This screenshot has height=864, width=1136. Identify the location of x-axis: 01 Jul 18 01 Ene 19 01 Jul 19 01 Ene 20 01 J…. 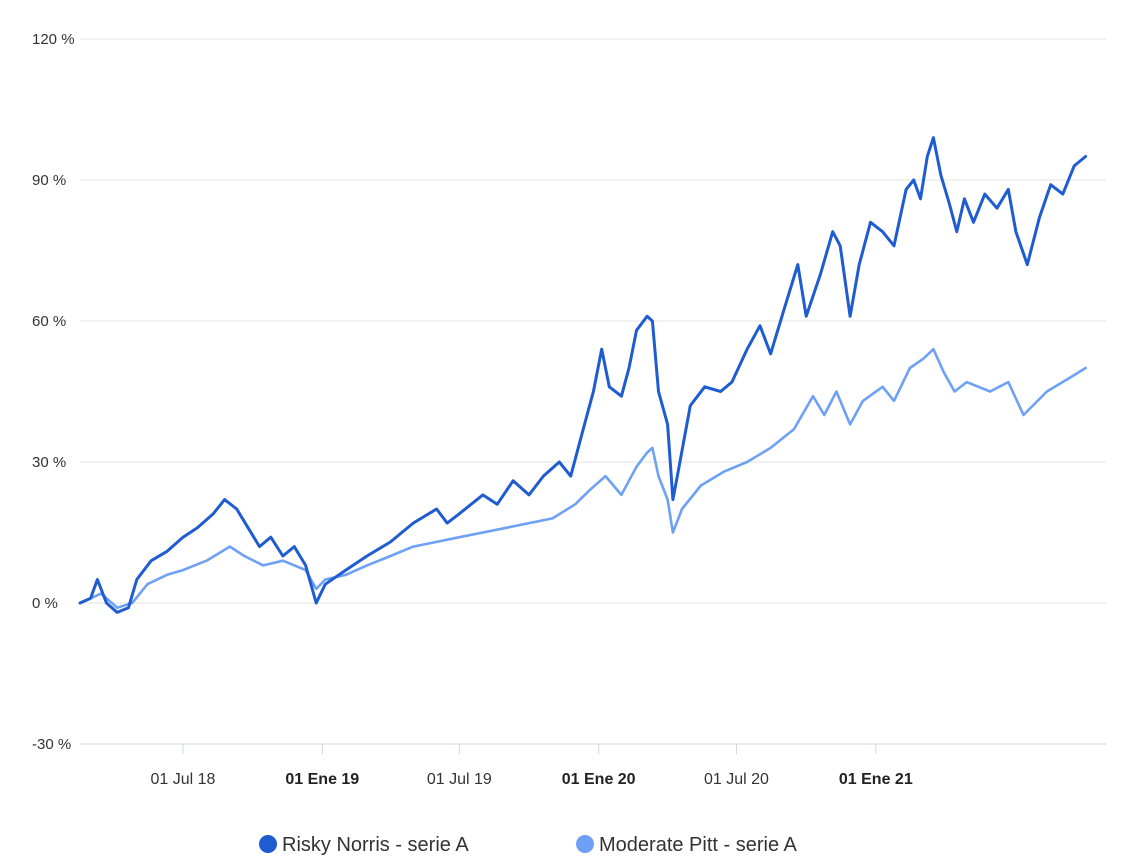
(593, 765).